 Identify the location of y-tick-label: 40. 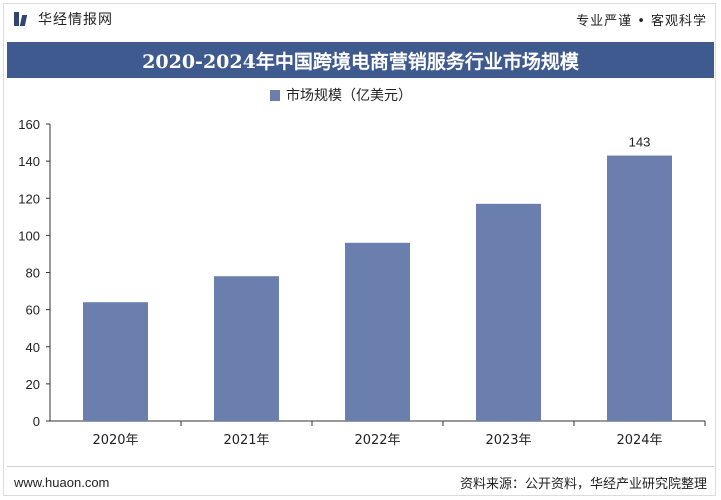
(33, 347).